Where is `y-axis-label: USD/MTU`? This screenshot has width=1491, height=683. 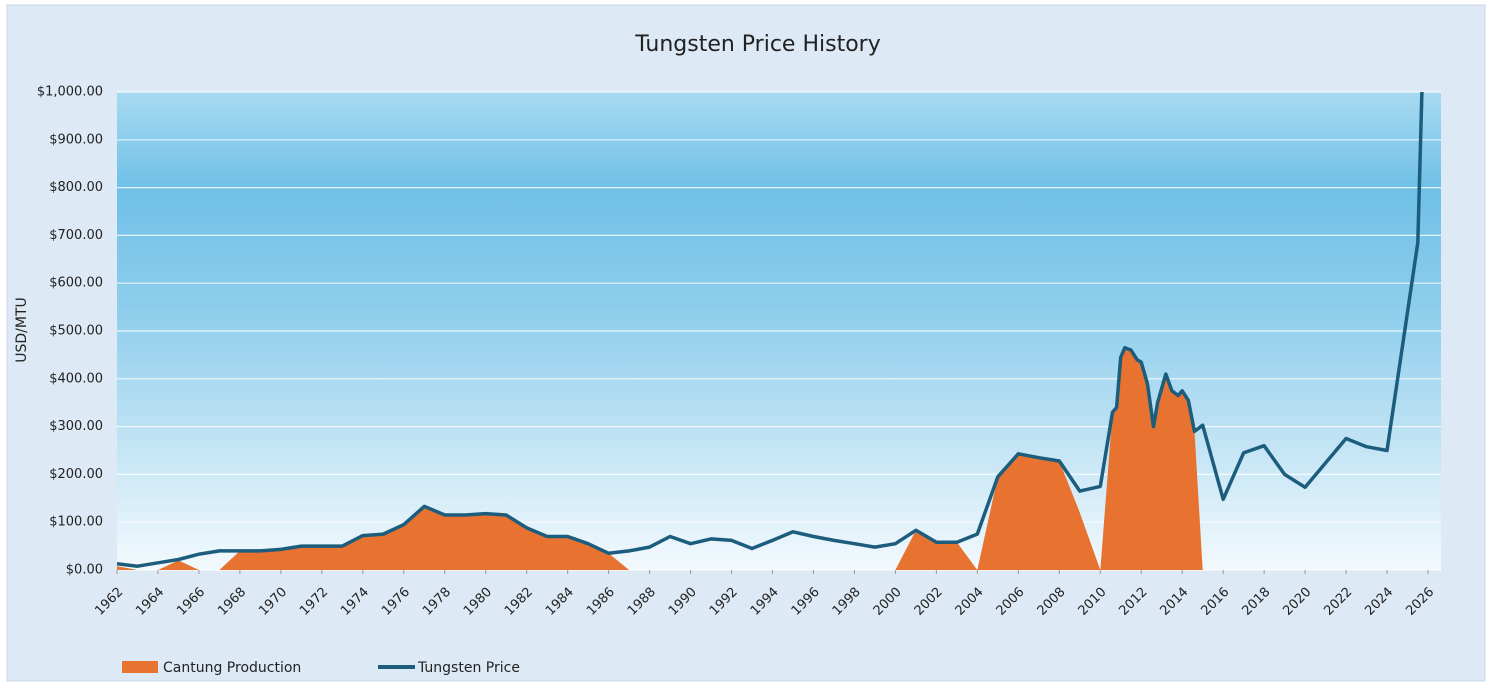 y-axis-label: USD/MTU is located at coordinates (22, 330).